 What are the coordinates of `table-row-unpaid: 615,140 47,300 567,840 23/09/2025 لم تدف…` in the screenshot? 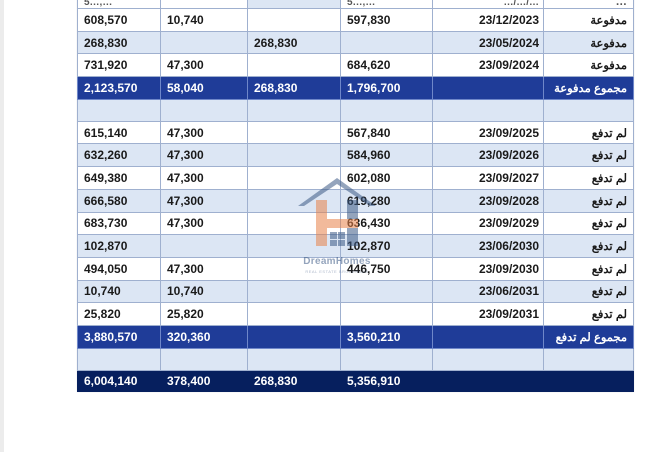 It's located at (355, 132).